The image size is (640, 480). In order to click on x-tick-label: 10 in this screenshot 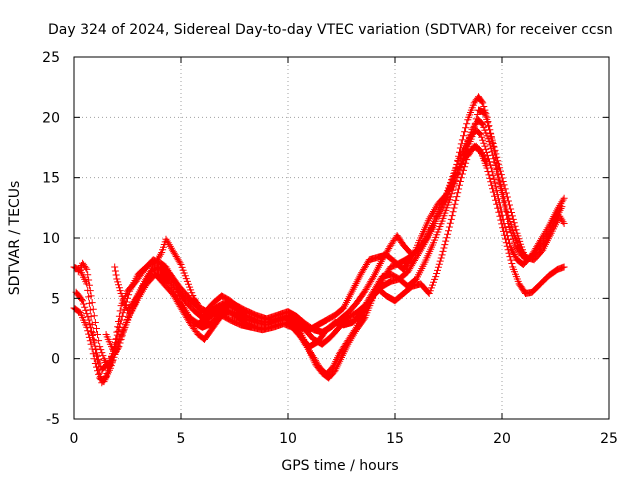, I will do `click(288, 439)`.